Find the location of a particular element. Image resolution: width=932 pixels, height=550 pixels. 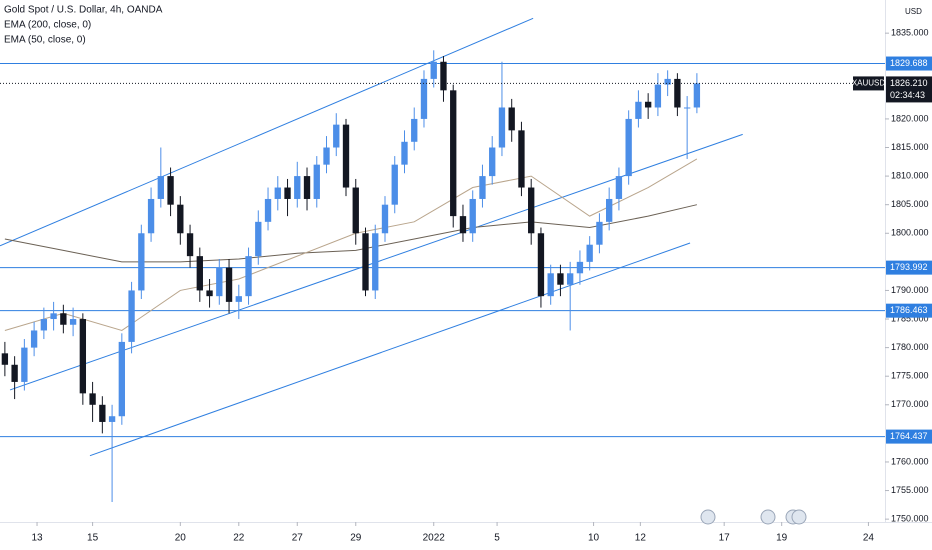

y-tick-label: 1785.000 is located at coordinates (910, 318).